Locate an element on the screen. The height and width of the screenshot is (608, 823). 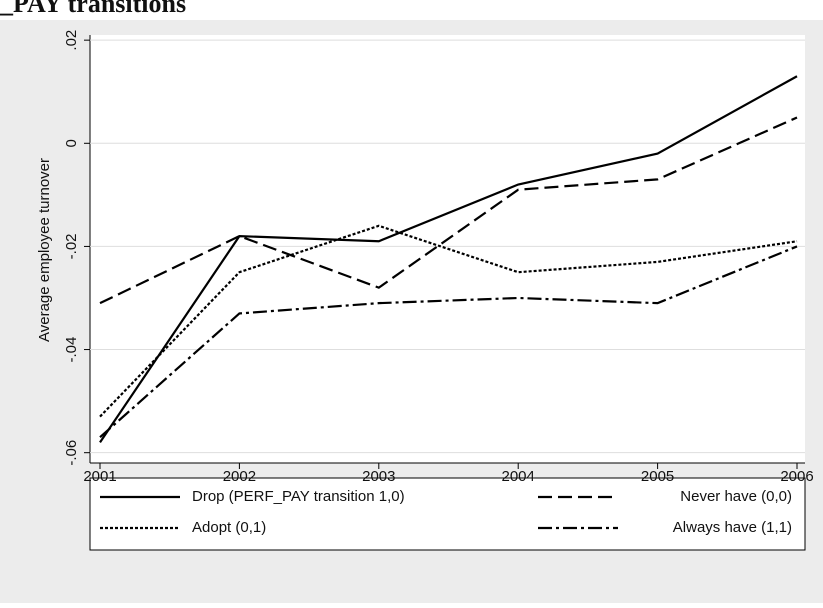
y-tick-label: .02 is located at coordinates (71, 40).